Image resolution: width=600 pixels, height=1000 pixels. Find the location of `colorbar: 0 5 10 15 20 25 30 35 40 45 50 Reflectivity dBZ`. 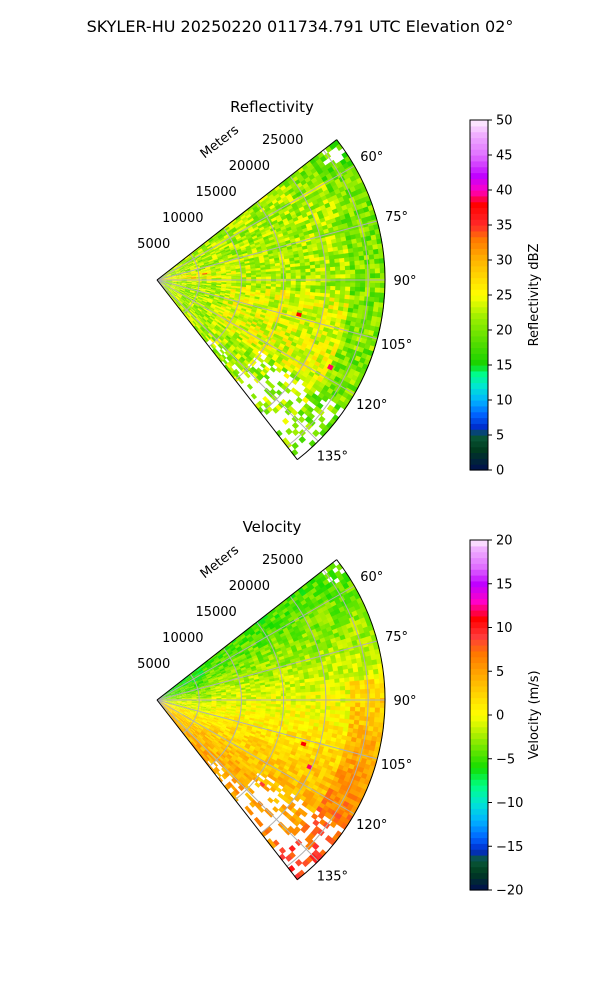

colorbar: 0 5 10 15 20 25 30 35 40 45 50 Reflectivity dBZ is located at coordinates (505, 296).